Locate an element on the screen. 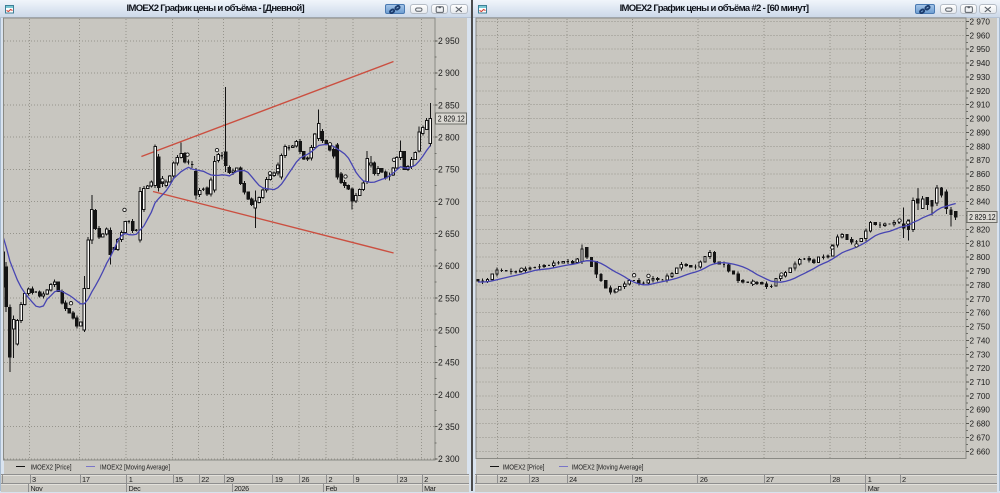 The height and width of the screenshot is (493, 1000). svg-text: 2 940 is located at coordinates (979, 63).